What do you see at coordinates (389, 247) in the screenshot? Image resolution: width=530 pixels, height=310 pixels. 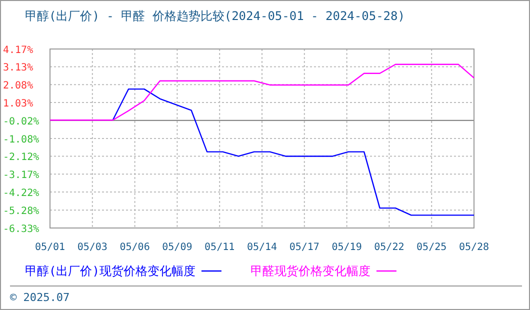 I see `x-tick-label: 05/22` at bounding box center [389, 247].